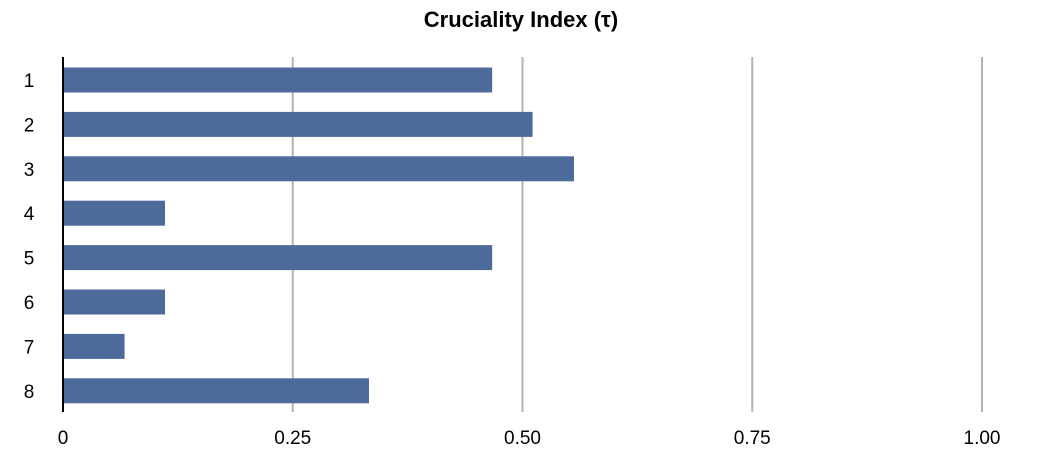  What do you see at coordinates (29, 392) in the screenshot?
I see `y-tick-label: 8` at bounding box center [29, 392].